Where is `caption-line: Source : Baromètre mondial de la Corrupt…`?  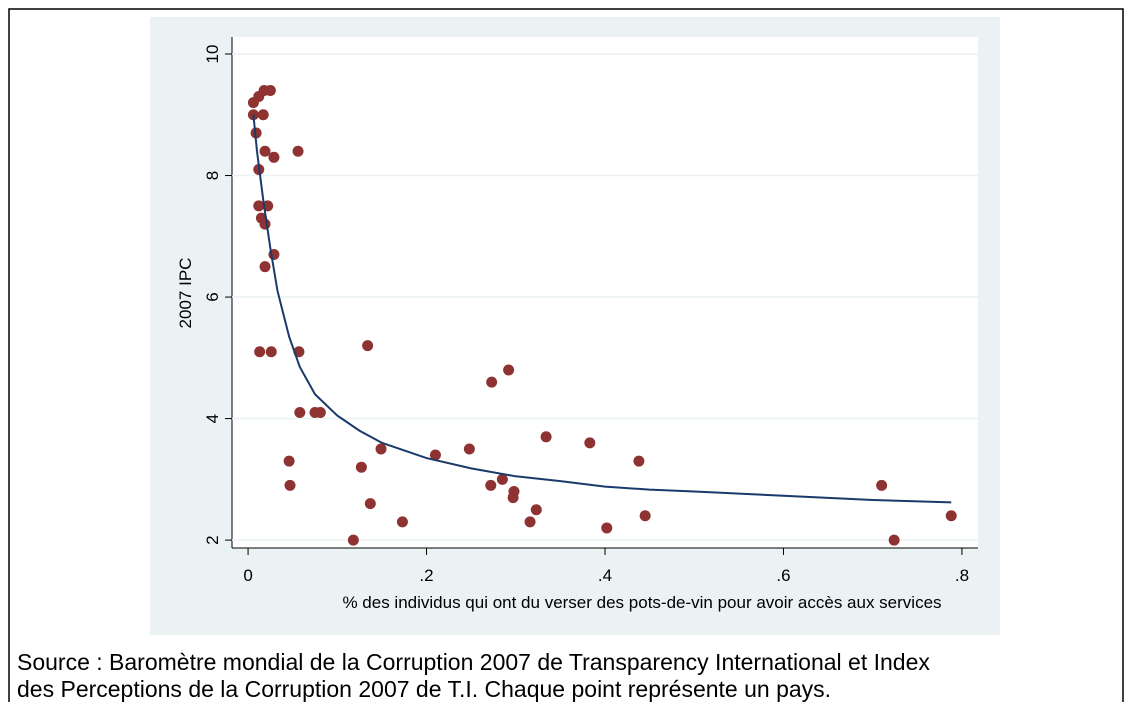
caption-line: Source : Baromètre mondial de la Corrupt… is located at coordinates (473, 662).